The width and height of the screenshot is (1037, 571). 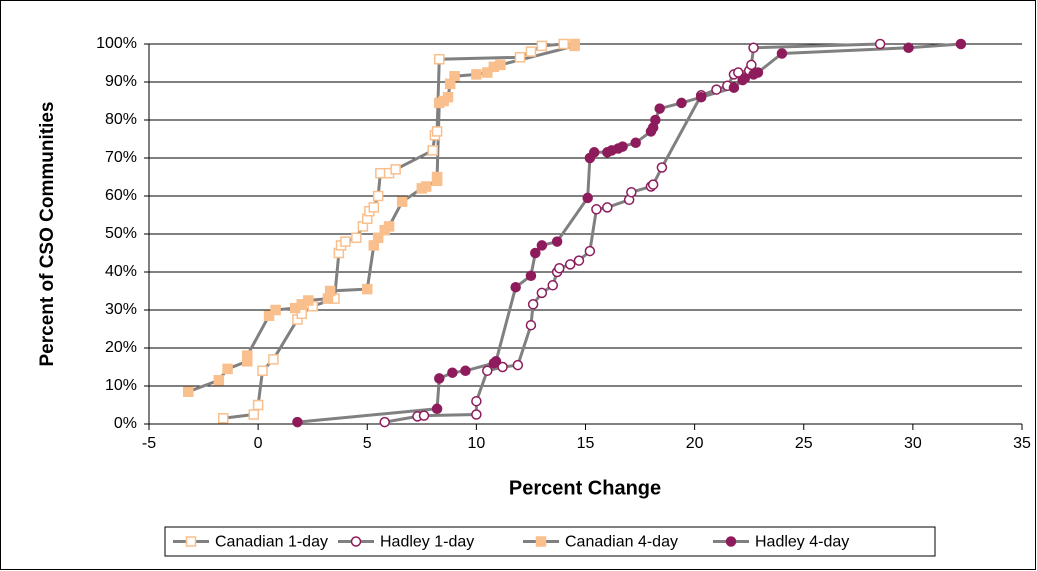 What do you see at coordinates (271, 542) in the screenshot?
I see `legend-label: Canadian 1-day` at bounding box center [271, 542].